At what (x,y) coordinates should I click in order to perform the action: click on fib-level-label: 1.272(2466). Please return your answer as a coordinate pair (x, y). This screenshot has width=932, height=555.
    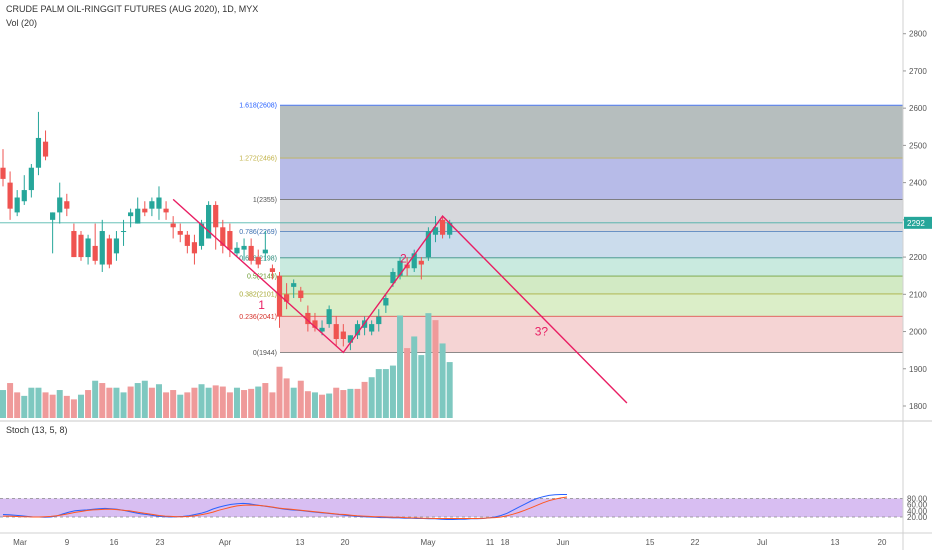
    Looking at the image, I should click on (258, 159).